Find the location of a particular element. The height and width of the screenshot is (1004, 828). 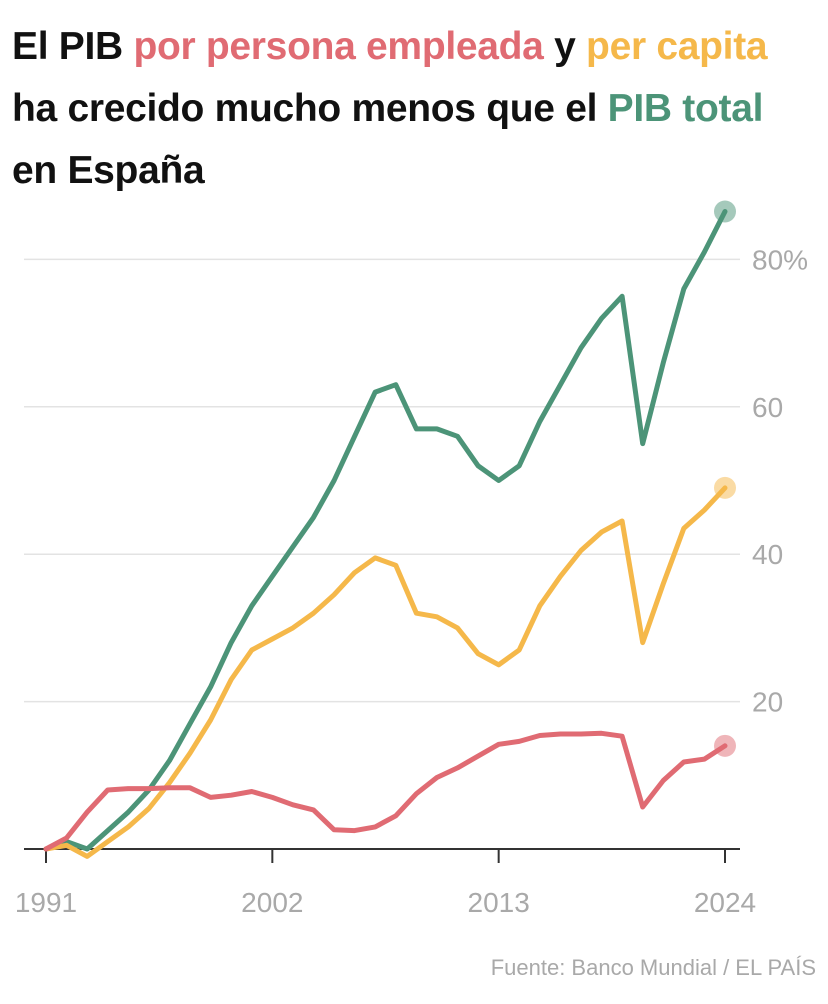

title-part-3: y is located at coordinates (565, 46).